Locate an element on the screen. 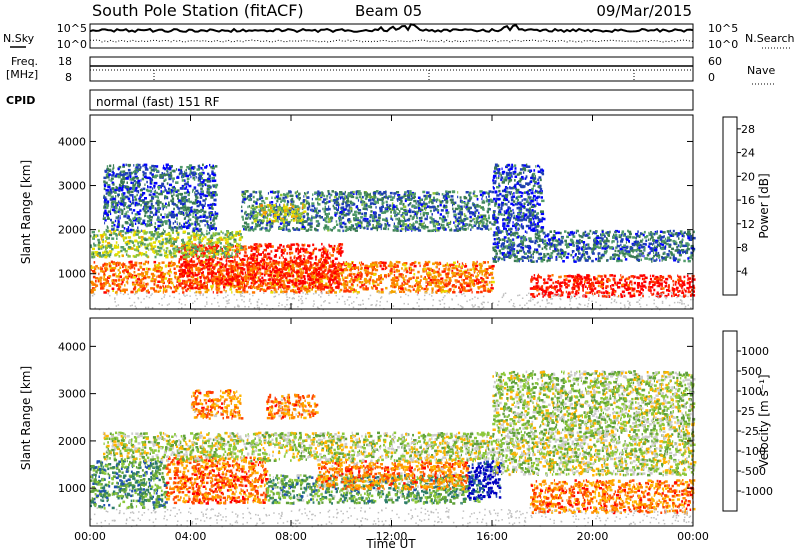 The image size is (800, 558). nsearch-label: N.Search is located at coordinates (770, 38).